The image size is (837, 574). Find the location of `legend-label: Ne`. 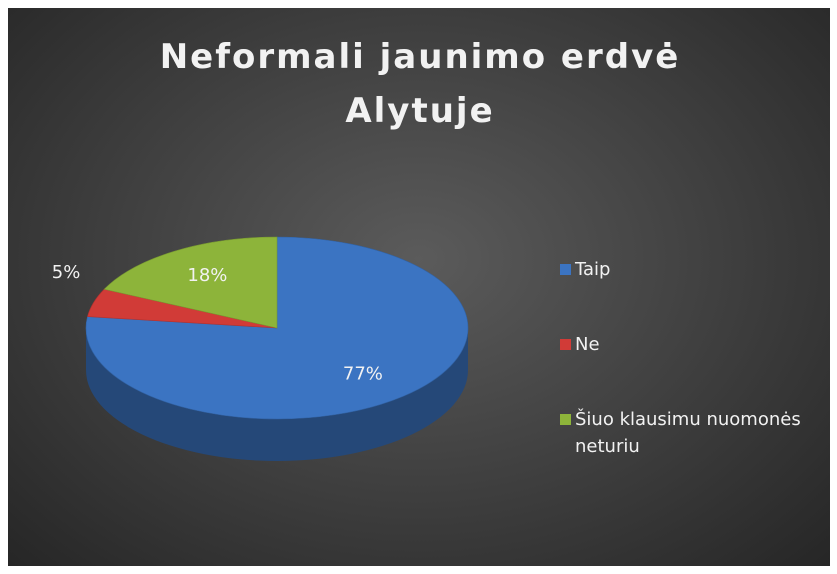

legend-label: Ne is located at coordinates (587, 344).